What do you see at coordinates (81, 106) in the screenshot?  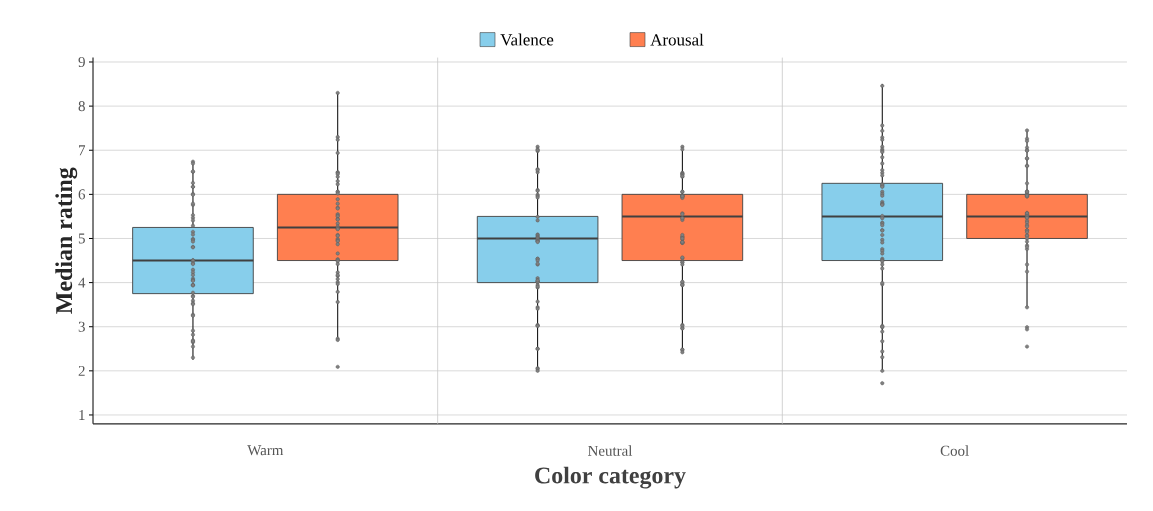 I see `y-tick-label: 8` at bounding box center [81, 106].